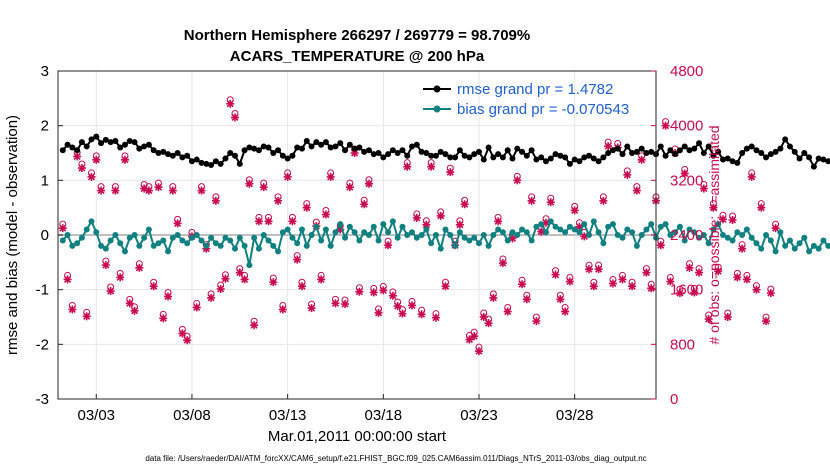 This screenshot has height=470, width=830. What do you see at coordinates (288, 415) in the screenshot?
I see `x-tick-label: 03/13` at bounding box center [288, 415].